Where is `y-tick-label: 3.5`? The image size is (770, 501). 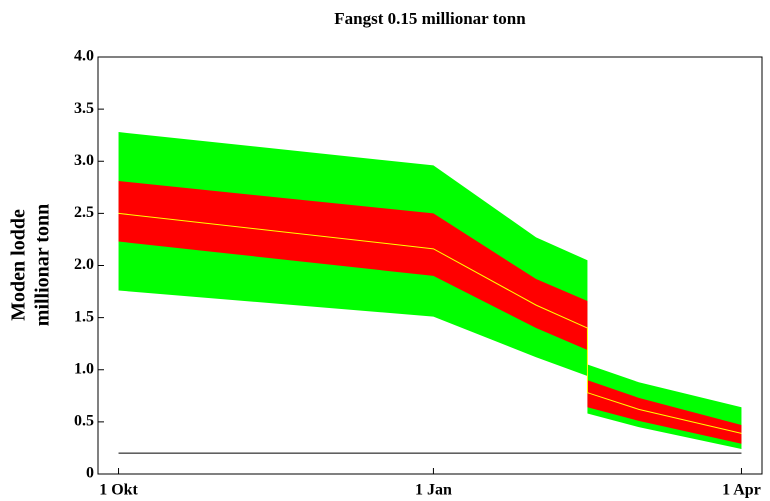 y-tick-label: 3.5 is located at coordinates (84, 108).